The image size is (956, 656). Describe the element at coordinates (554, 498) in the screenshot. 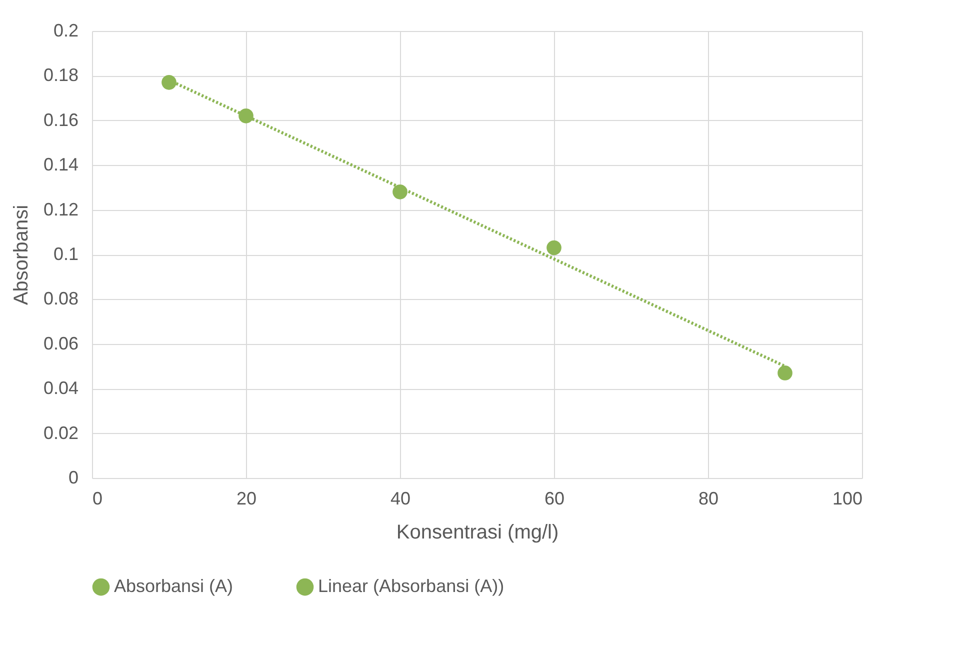

I see `x-tick-label: 60` at that location.